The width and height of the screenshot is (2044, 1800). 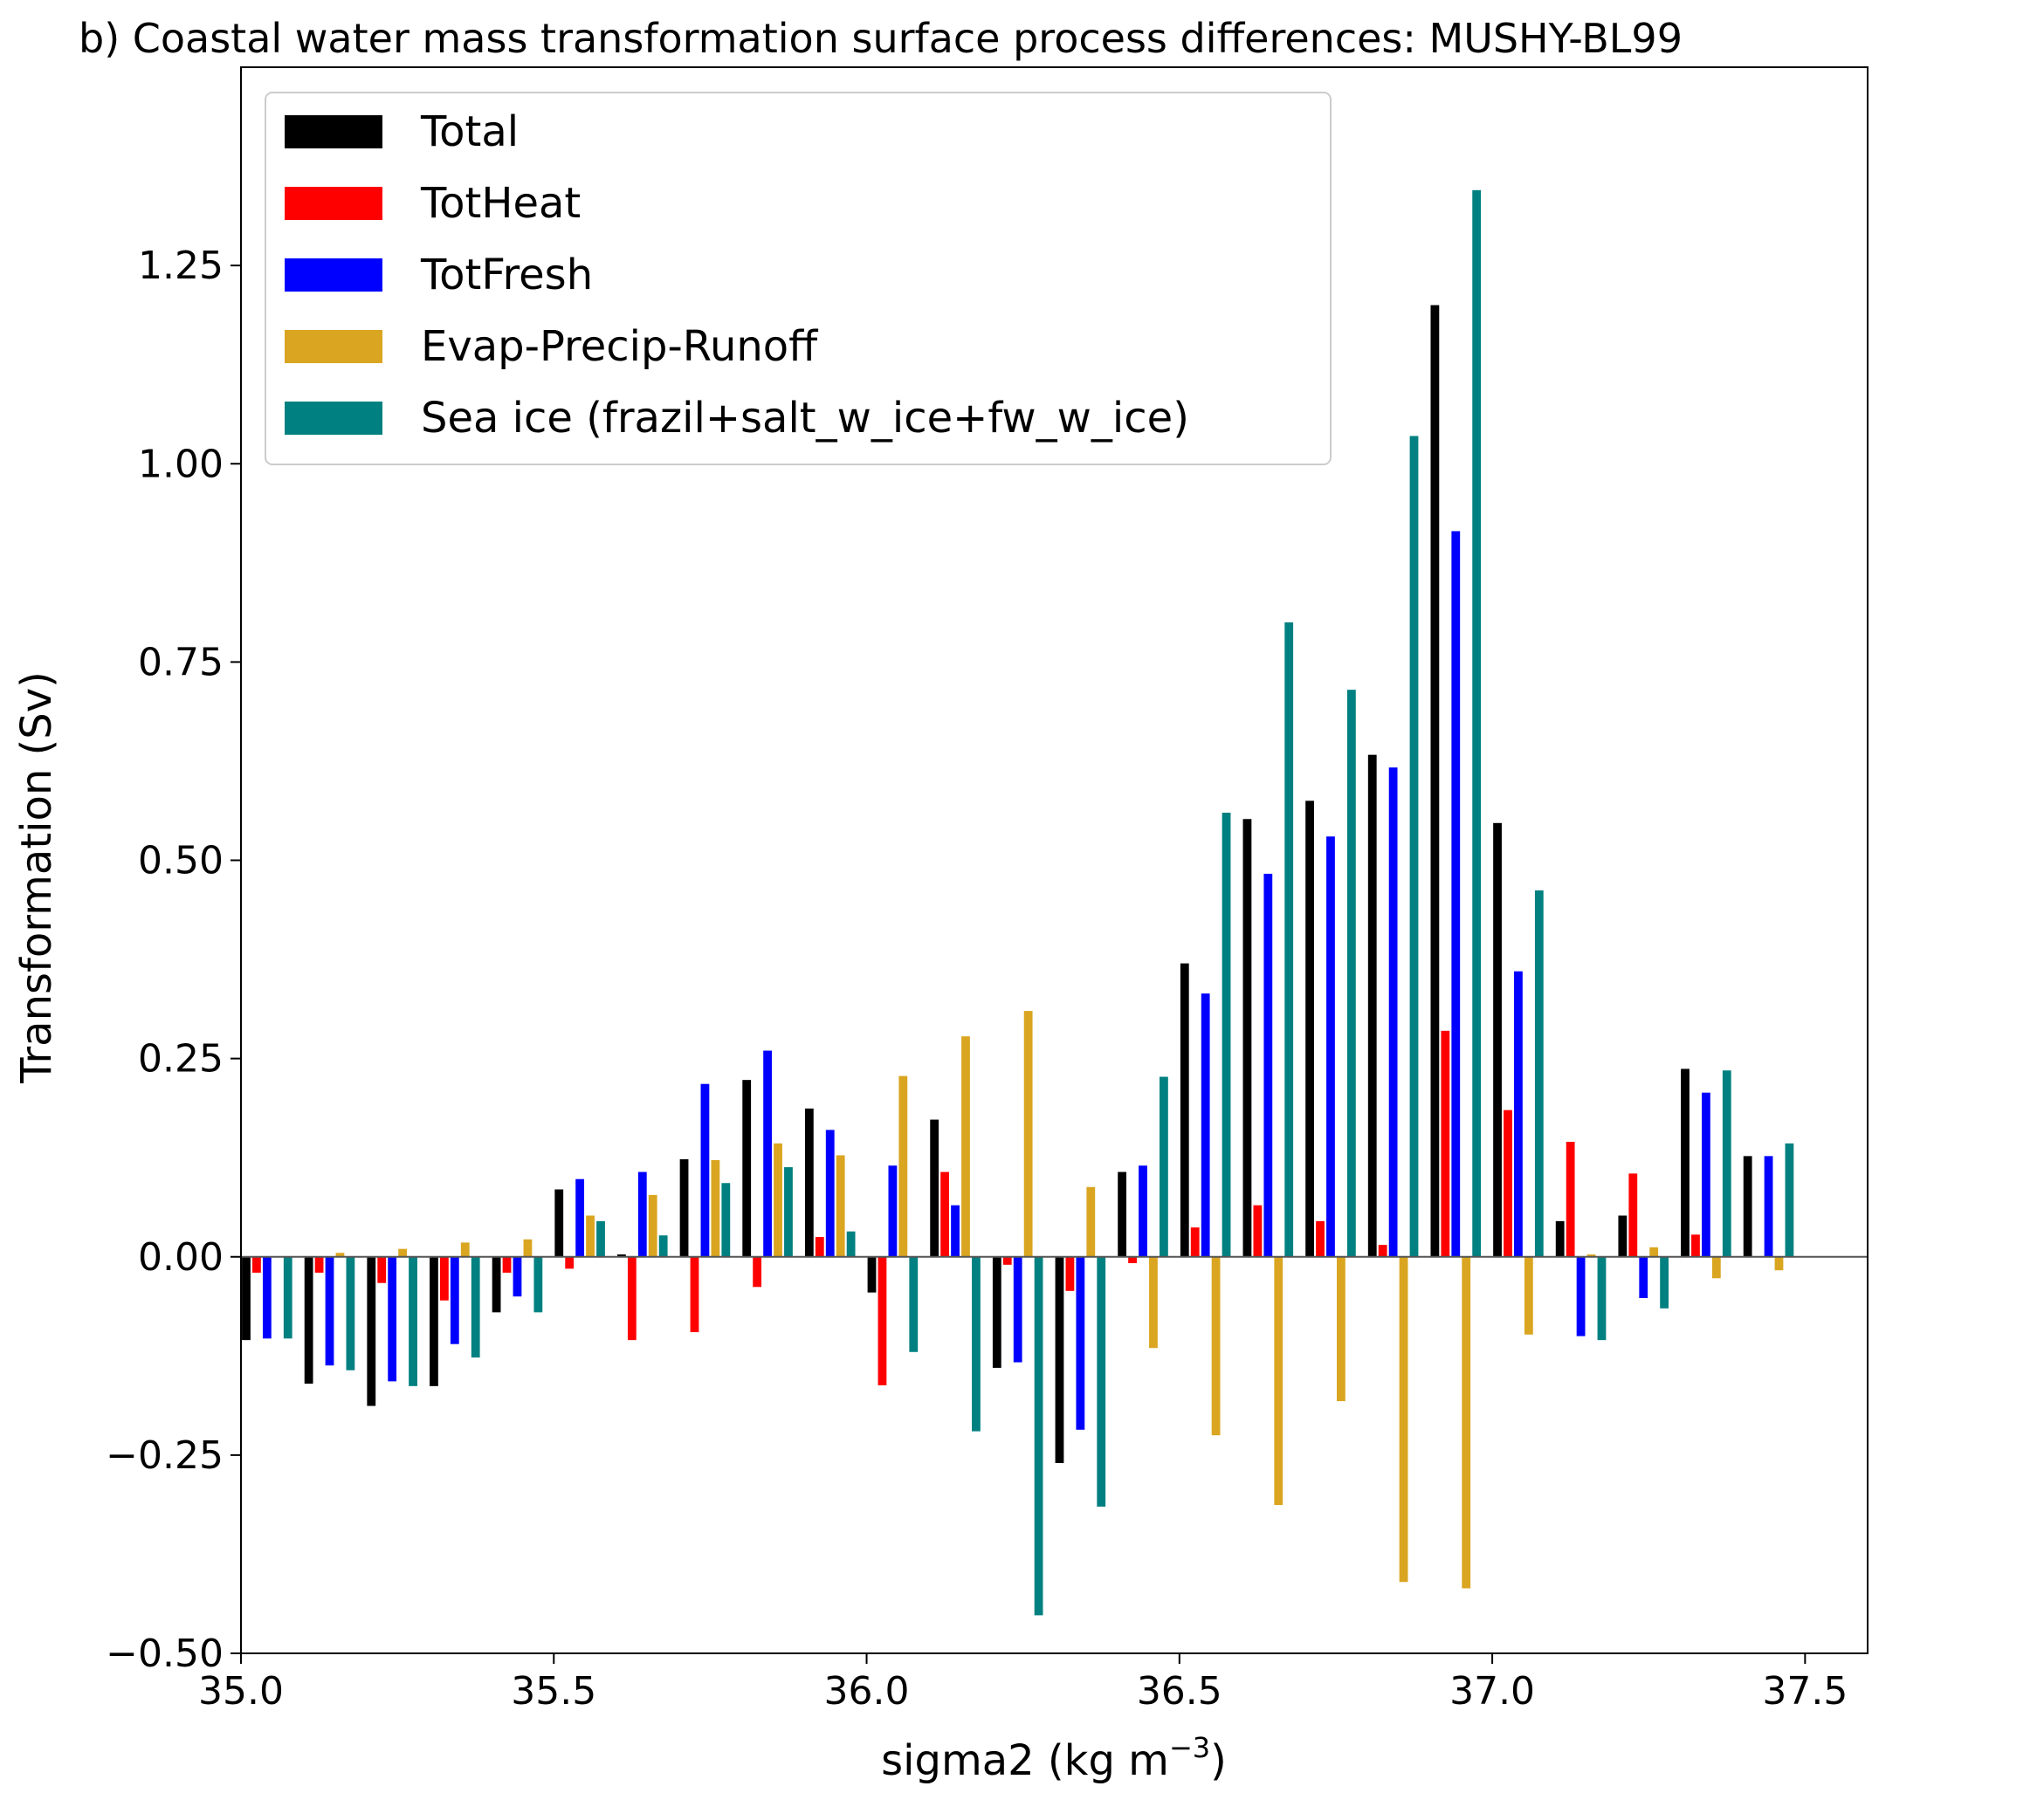 I want to click on x-axis-ticks: 35.0 35.5 36.0 36.5 37.0 37.5, so click(x=1023, y=1683).